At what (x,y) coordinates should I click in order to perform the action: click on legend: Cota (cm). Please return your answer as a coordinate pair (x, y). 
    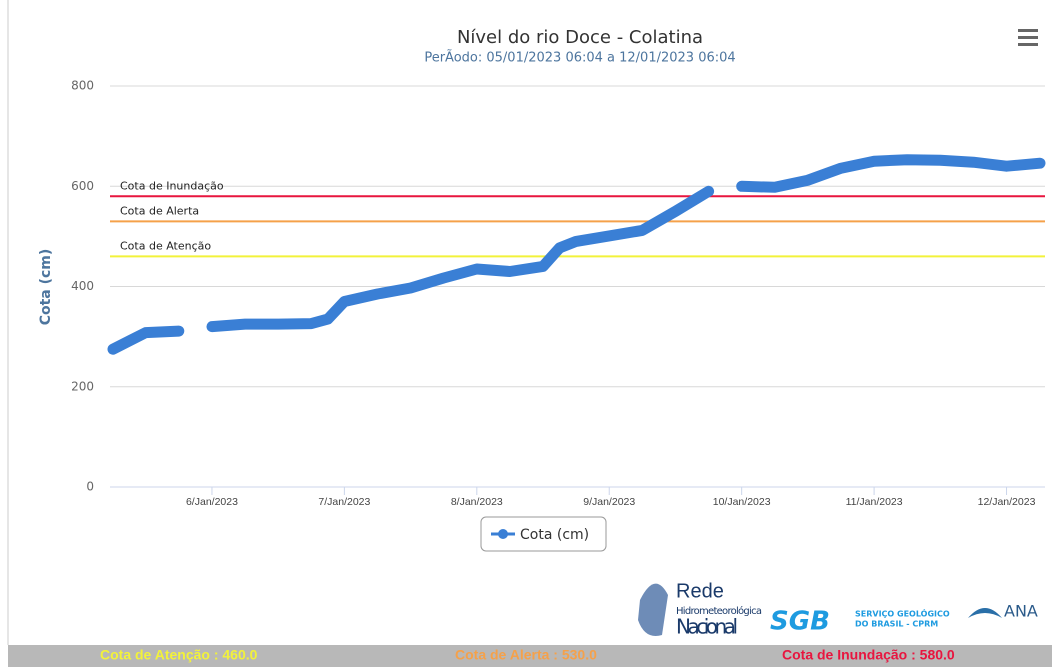
    Looking at the image, I should click on (543, 534).